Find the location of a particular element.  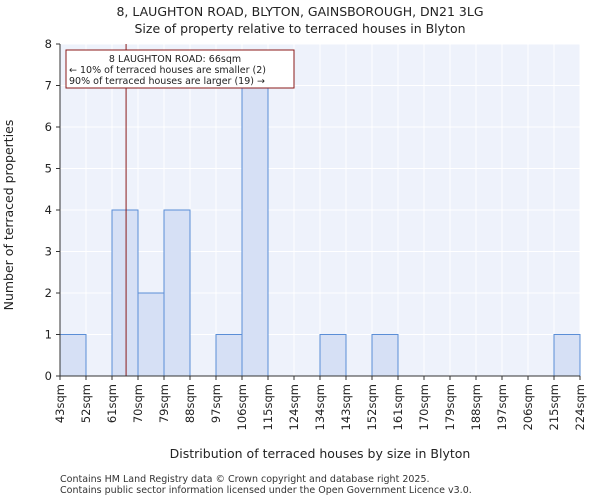

y-tick-label: 7 is located at coordinates (48, 86).